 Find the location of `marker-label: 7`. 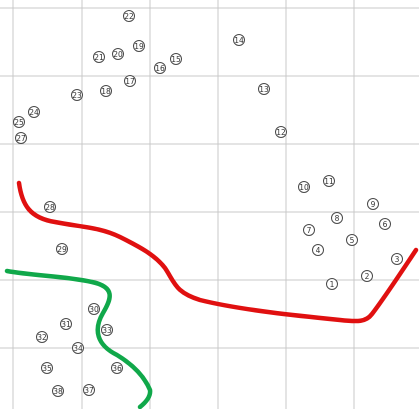

marker-label: 7 is located at coordinates (309, 230).